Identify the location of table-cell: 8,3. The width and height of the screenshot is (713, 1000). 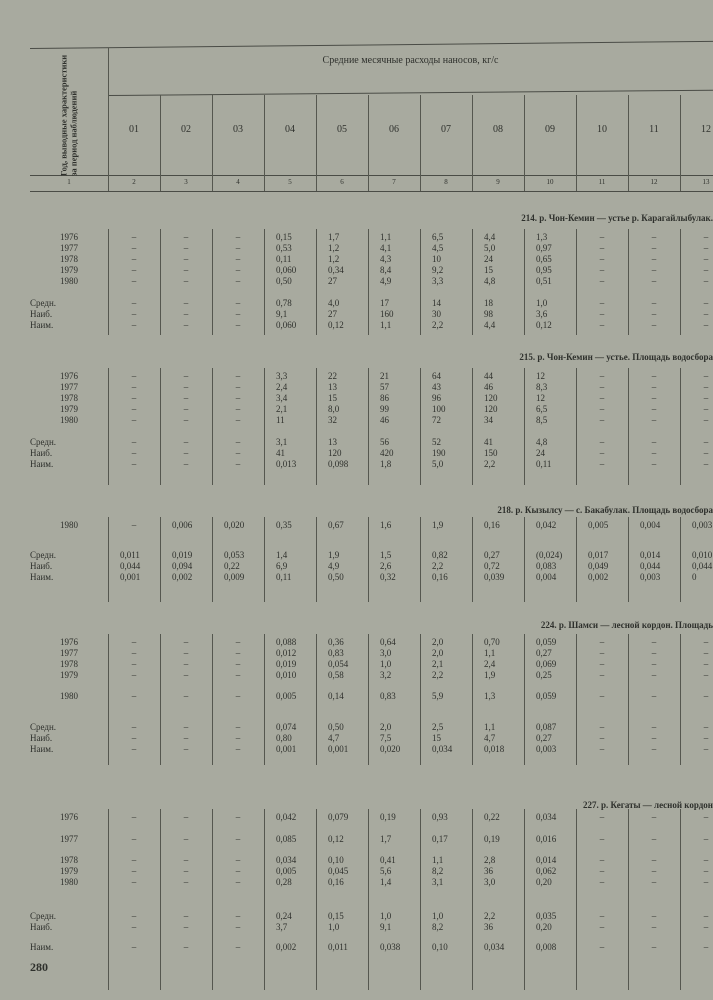
(542, 387).